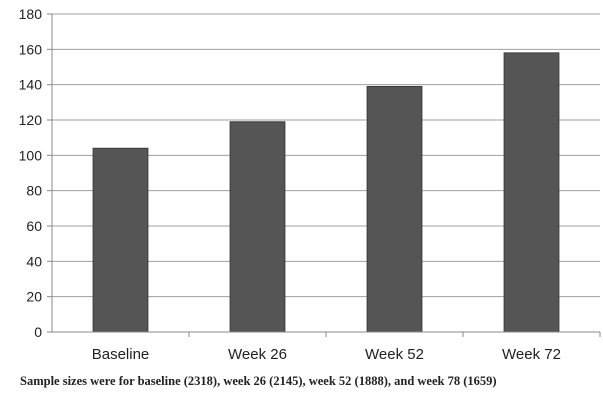 The height and width of the screenshot is (396, 603). What do you see at coordinates (34, 191) in the screenshot?
I see `y-tick-label: 80` at bounding box center [34, 191].